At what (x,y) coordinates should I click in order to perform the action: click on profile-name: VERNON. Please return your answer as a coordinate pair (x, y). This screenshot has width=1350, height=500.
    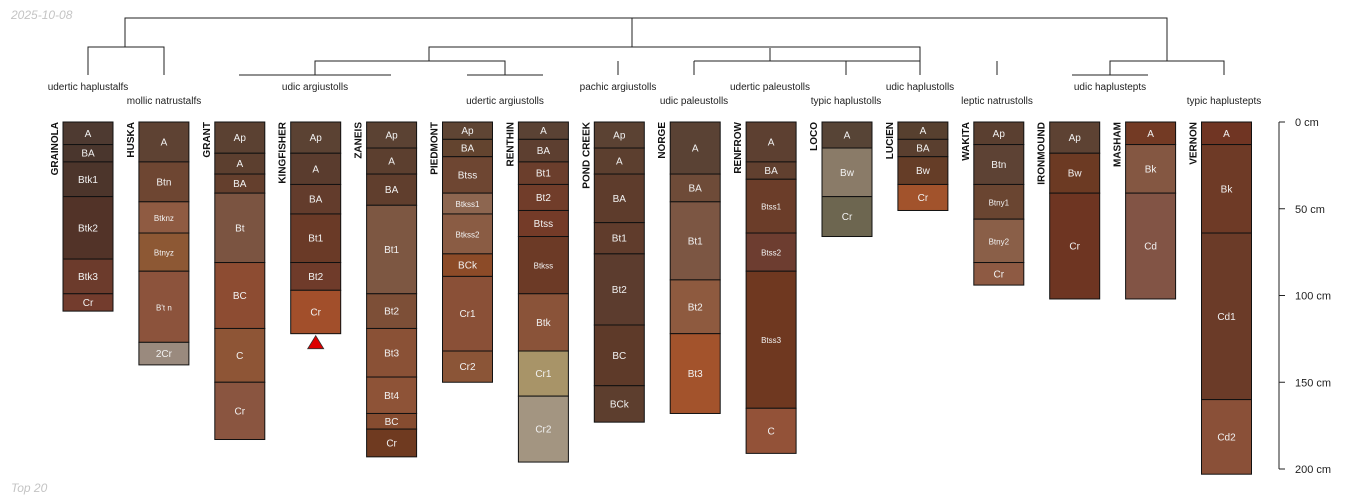
    Looking at the image, I should click on (1194, 143).